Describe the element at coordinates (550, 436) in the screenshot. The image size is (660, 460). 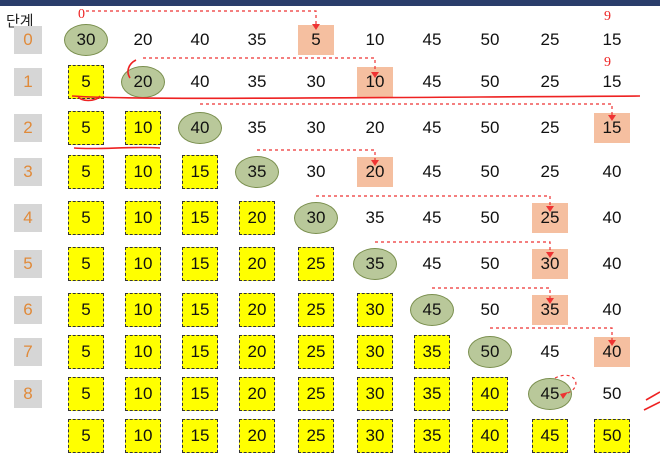
I see `sorted-cell: 45` at that location.